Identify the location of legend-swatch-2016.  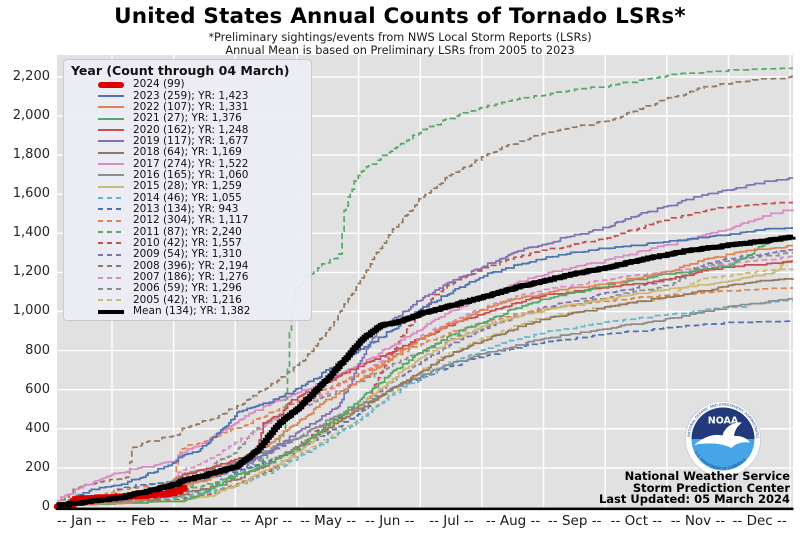
(111, 175).